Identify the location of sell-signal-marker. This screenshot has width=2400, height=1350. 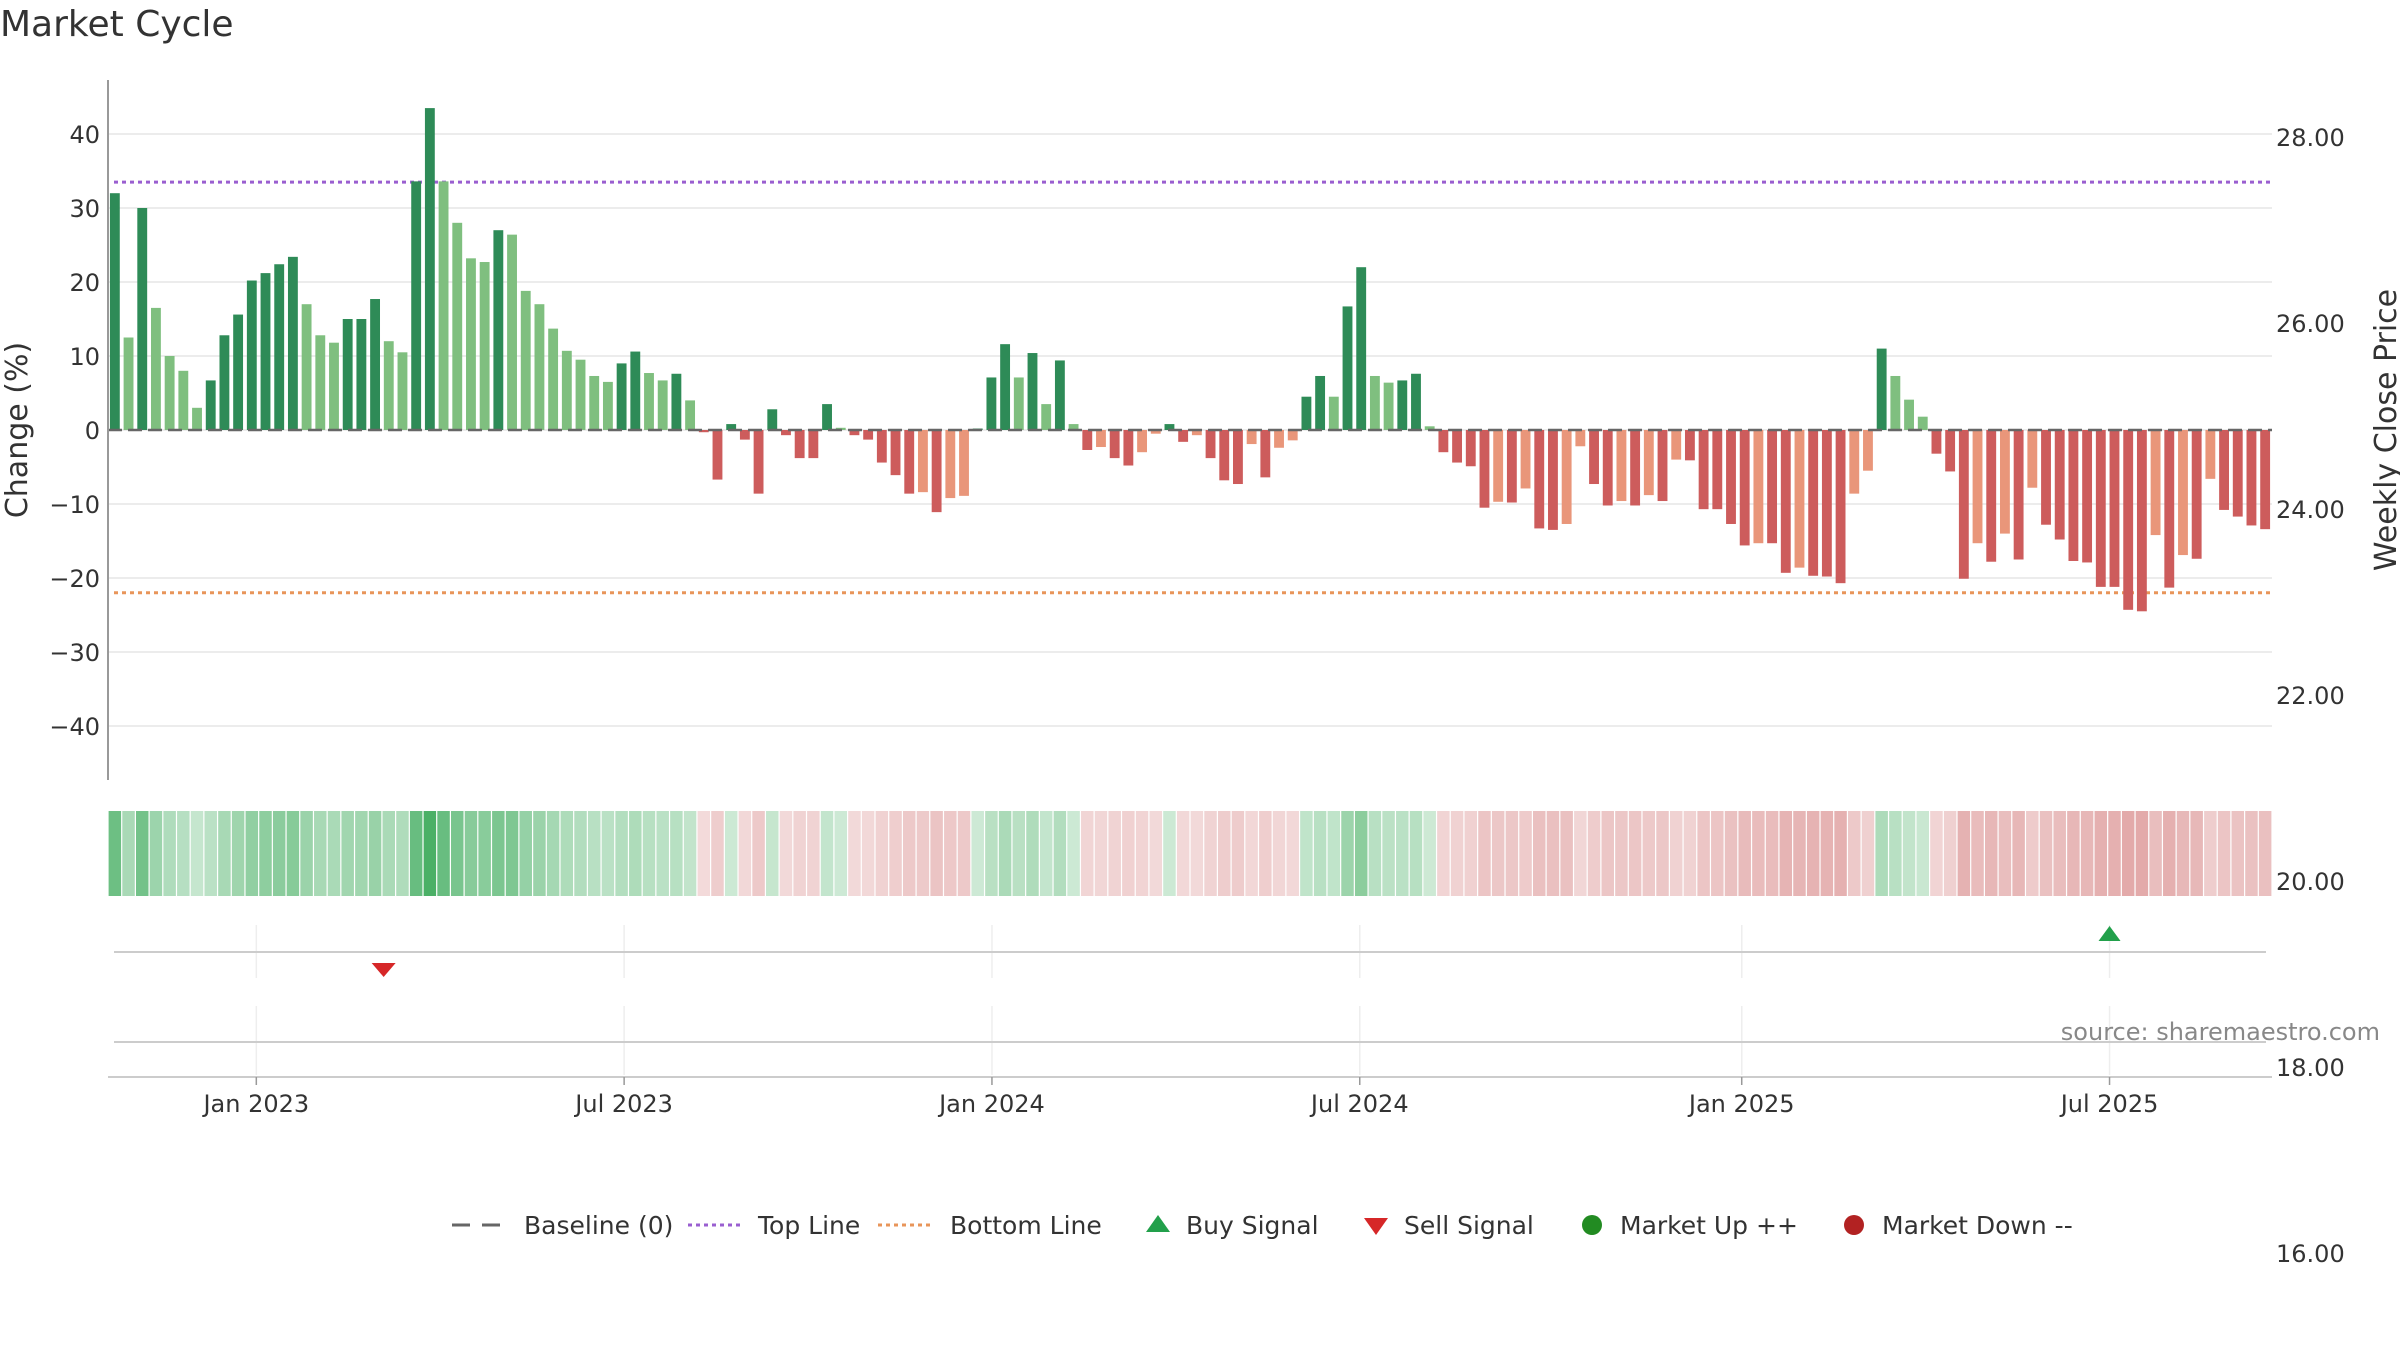
(383, 970).